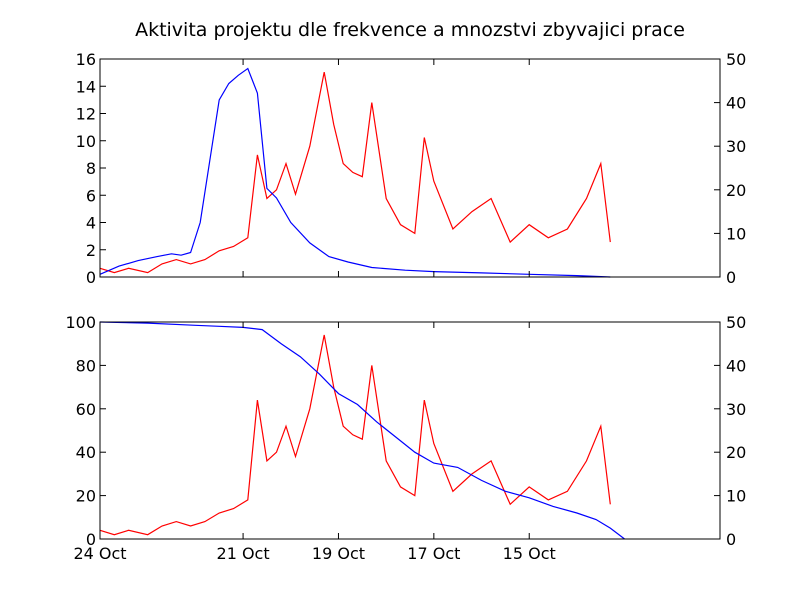  I want to click on x-tick-label: 15 Oct, so click(529, 553).